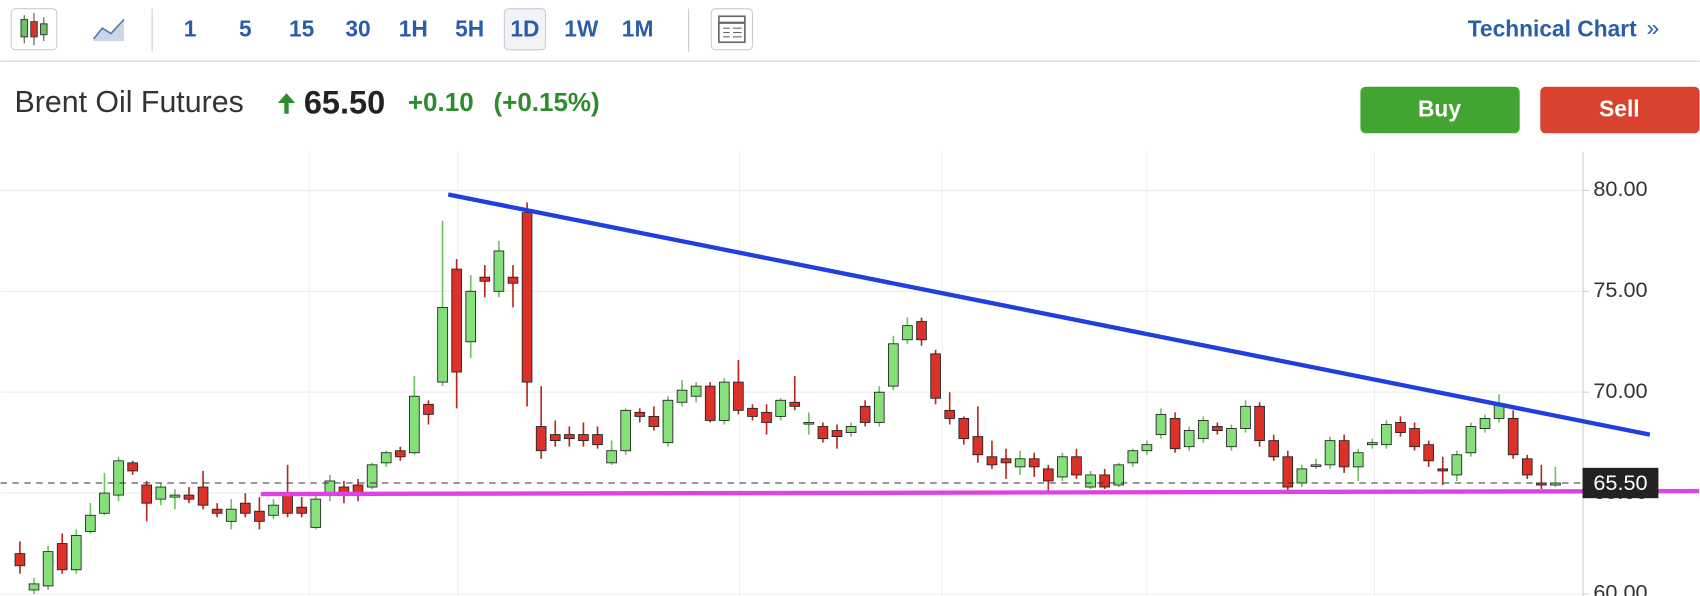 Image resolution: width=1700 pixels, height=596 pixels. What do you see at coordinates (469, 28) in the screenshot?
I see `interval-button: 5H` at bounding box center [469, 28].